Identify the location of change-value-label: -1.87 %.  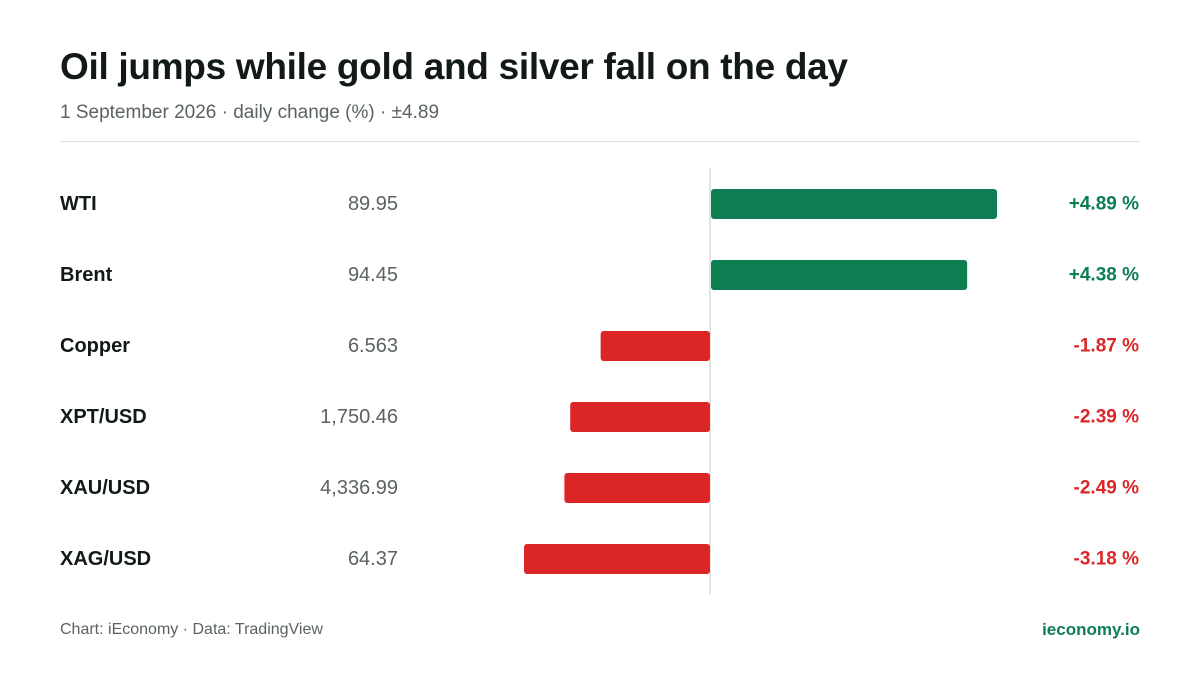
(1107, 346).